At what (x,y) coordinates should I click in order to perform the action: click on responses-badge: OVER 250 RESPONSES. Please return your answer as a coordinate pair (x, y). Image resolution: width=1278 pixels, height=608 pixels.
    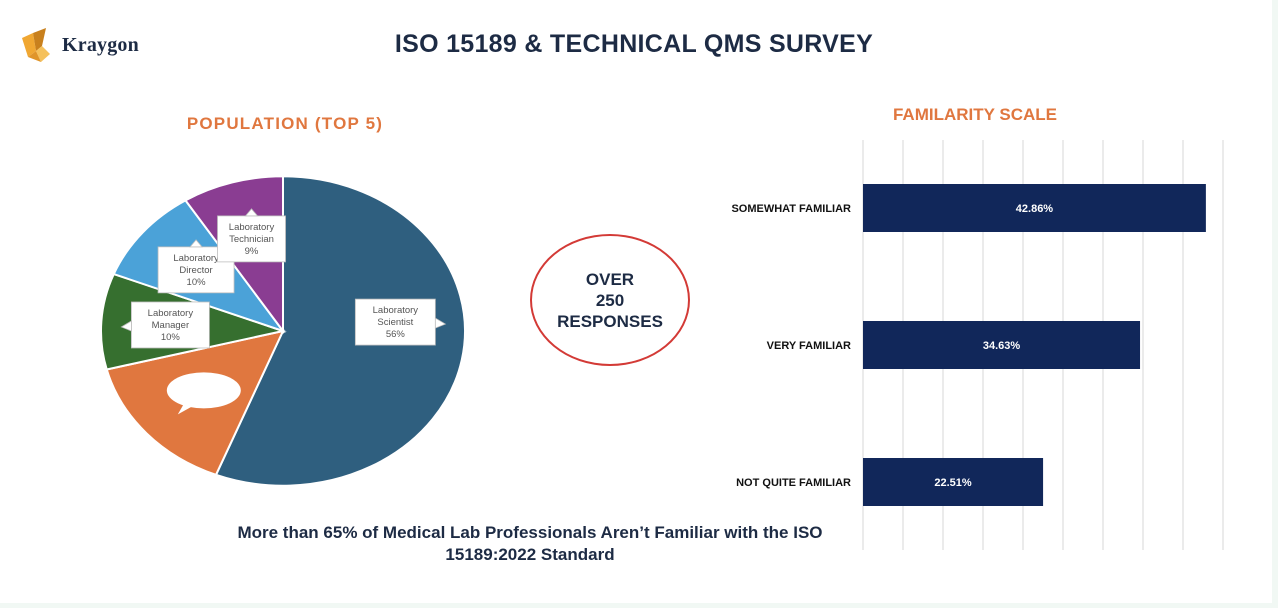
    Looking at the image, I should click on (610, 300).